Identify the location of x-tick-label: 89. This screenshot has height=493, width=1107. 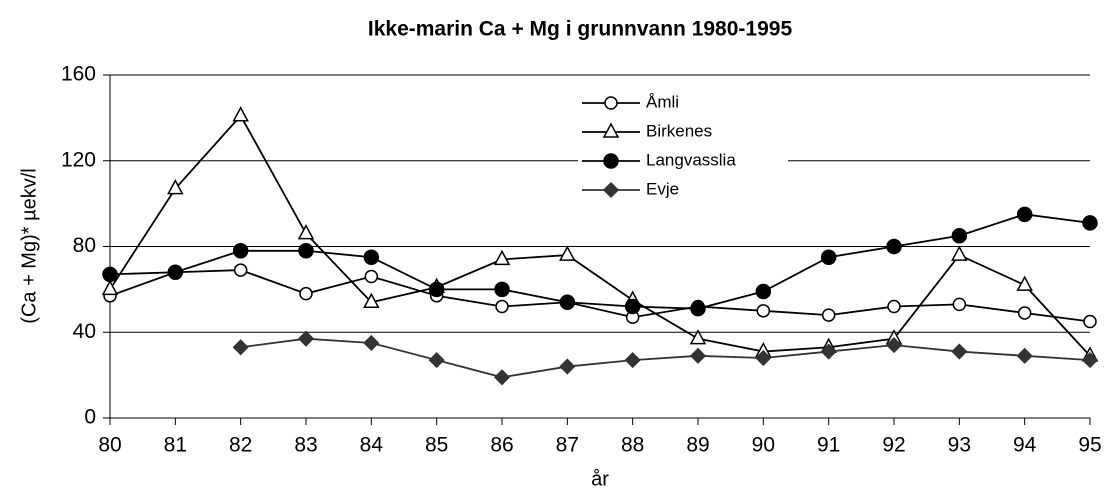
(697, 445).